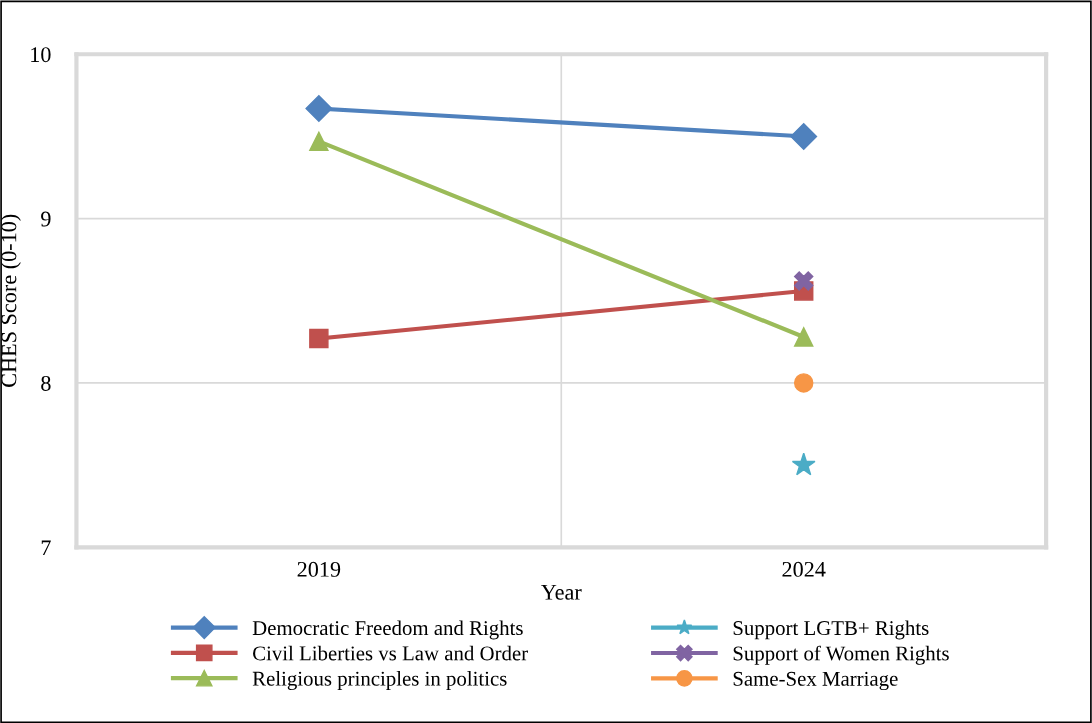 Image resolution: width=1092 pixels, height=723 pixels. What do you see at coordinates (46, 219) in the screenshot?
I see `y-tick-label: 9` at bounding box center [46, 219].